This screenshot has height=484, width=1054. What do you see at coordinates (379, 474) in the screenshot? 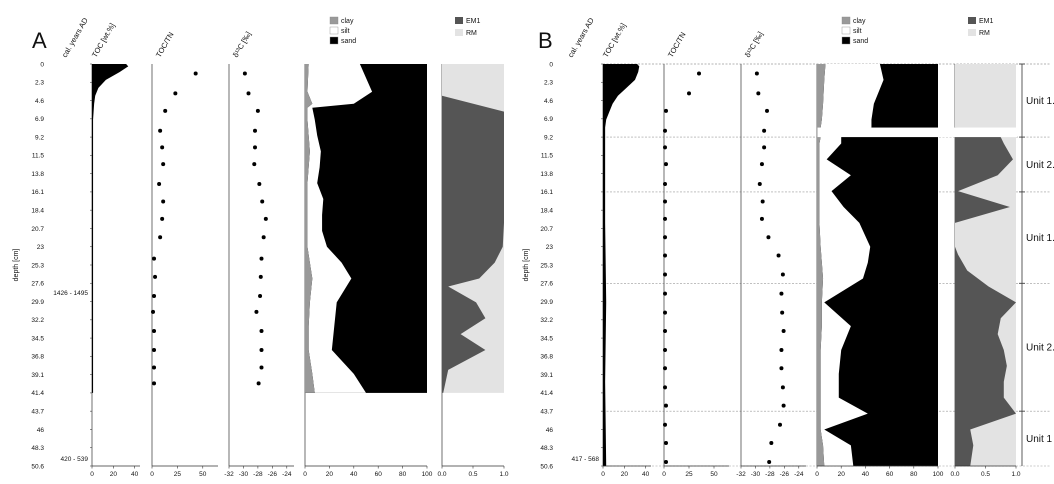
I see `panel-a-grain-tick-3: 60` at bounding box center [379, 474].